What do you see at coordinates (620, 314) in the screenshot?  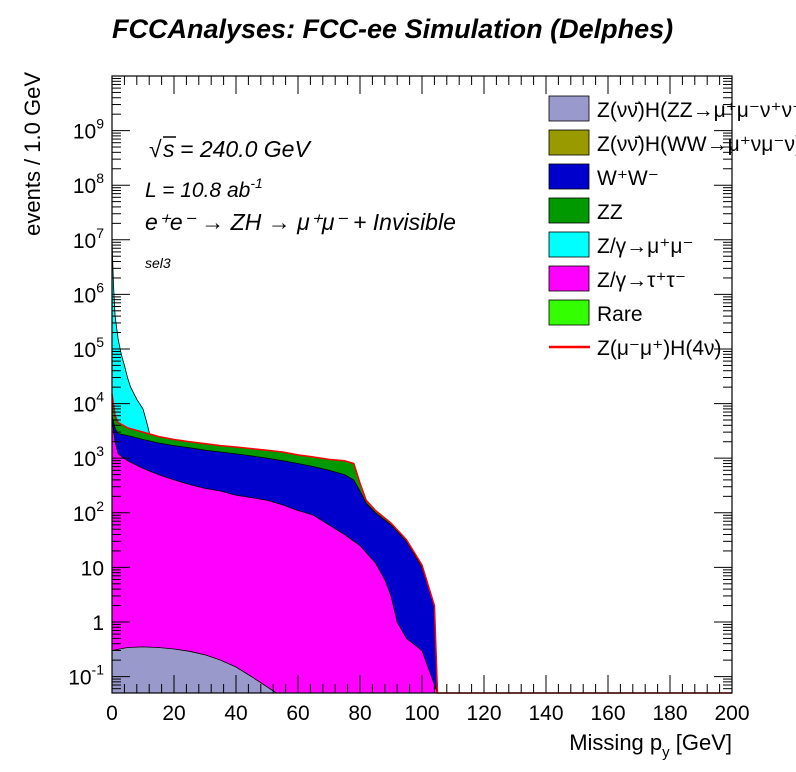 I see `legend-label: Rare` at bounding box center [620, 314].